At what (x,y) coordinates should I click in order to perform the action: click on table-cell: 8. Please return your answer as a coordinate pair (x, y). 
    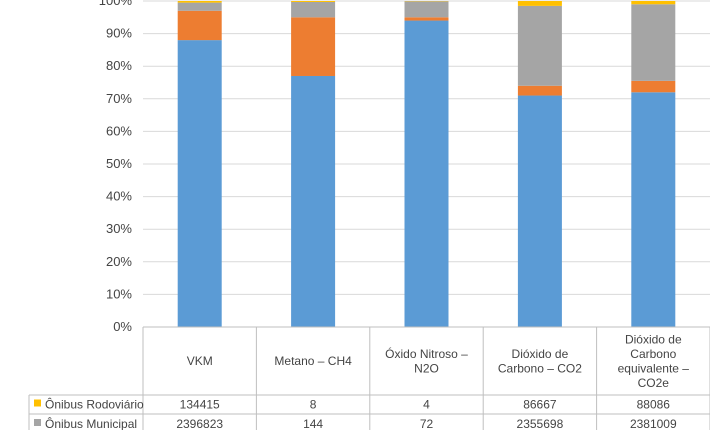
    Looking at the image, I should click on (313, 405).